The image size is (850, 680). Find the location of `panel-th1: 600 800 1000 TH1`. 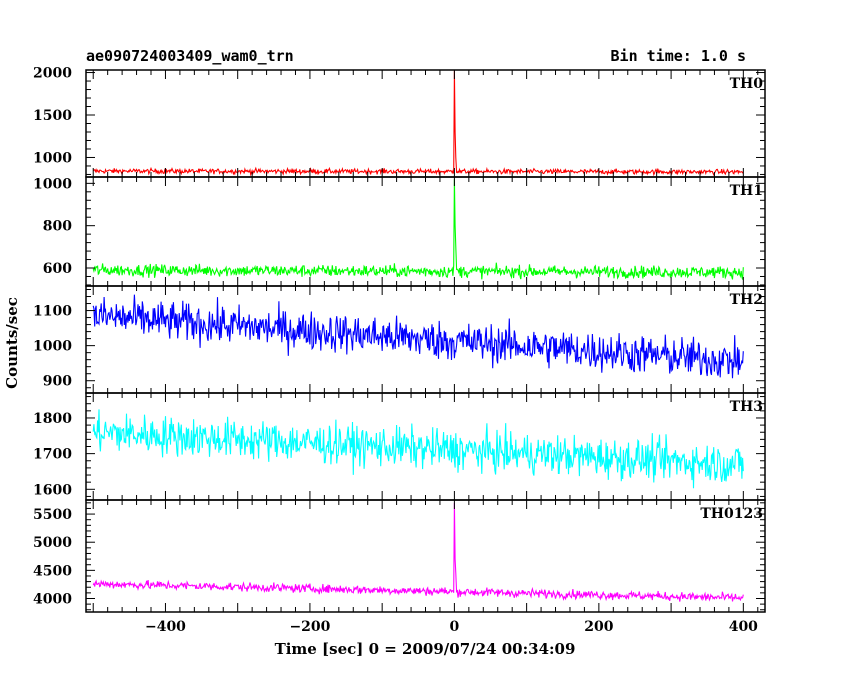

panel-th1: 600 800 1000 TH1 is located at coordinates (399, 231).